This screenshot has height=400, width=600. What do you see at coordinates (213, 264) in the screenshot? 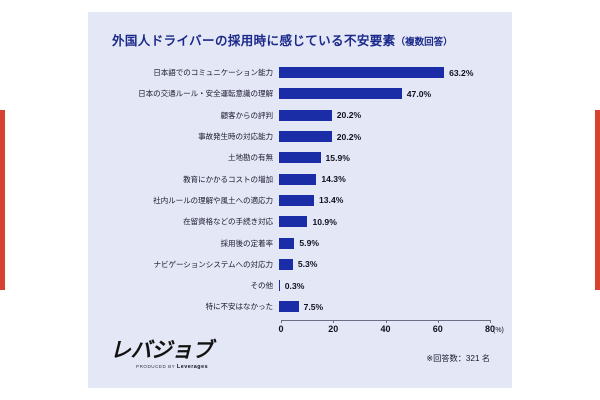
I see `bar-category-label: ナビゲーションシステムへの対応力` at bounding box center [213, 264].